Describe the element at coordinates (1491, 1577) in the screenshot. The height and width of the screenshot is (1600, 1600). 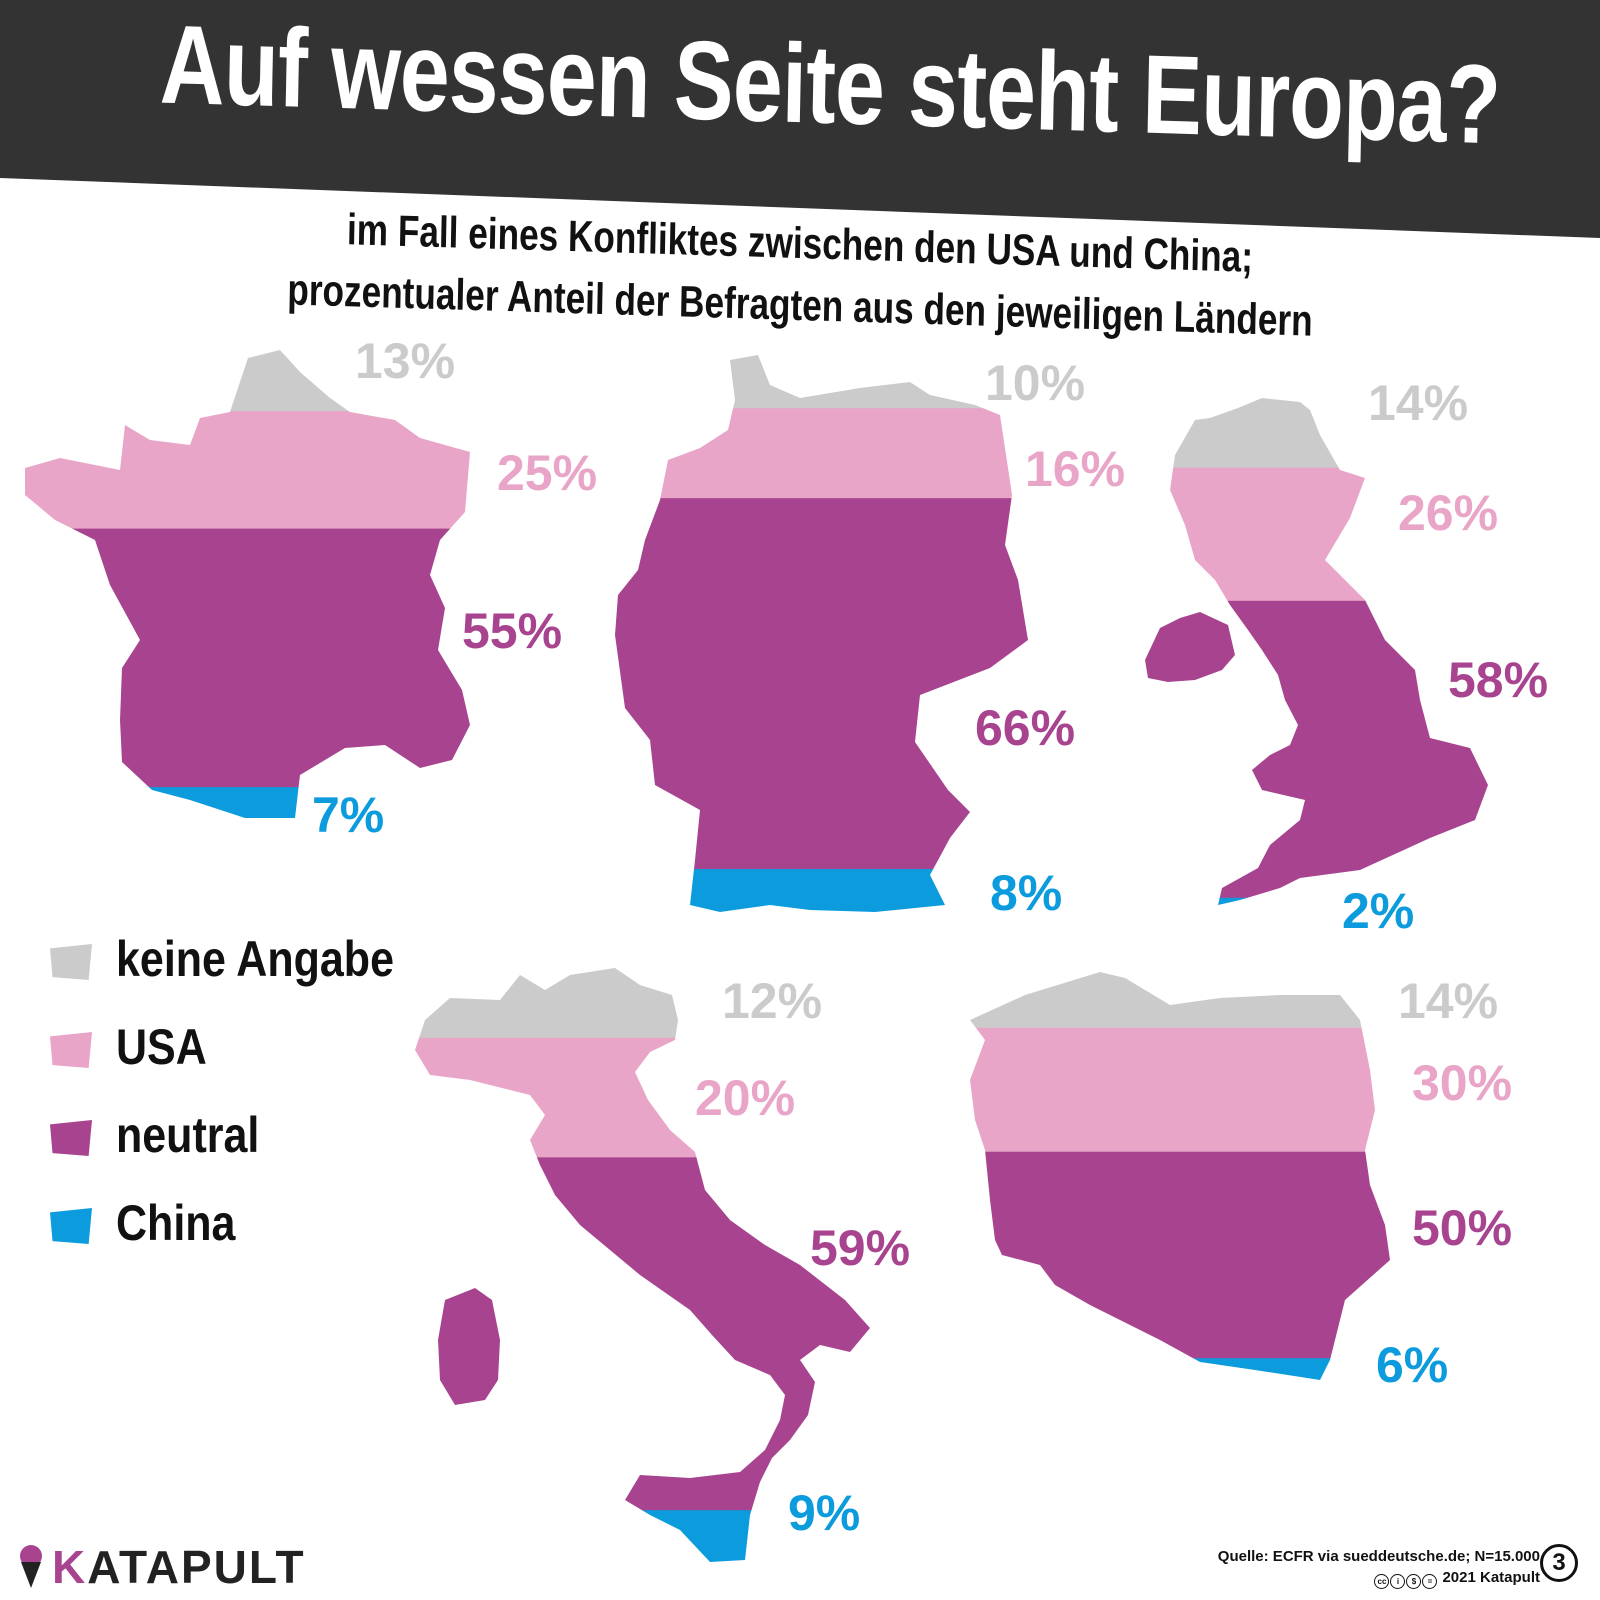
I see `copyright-text: 2021 Katapult` at that location.